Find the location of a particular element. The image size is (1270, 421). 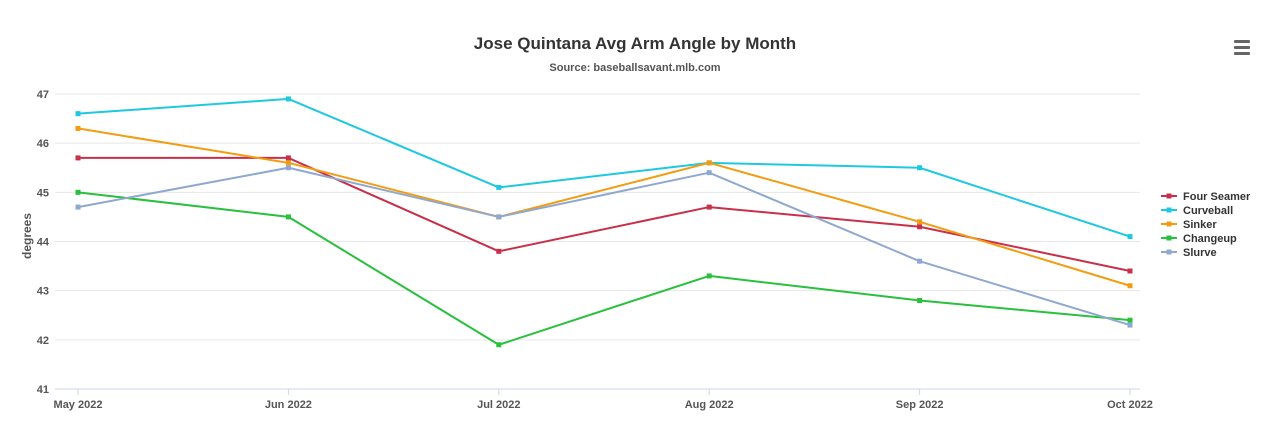

x-tick-label: Jul 2022 is located at coordinates (498, 405).